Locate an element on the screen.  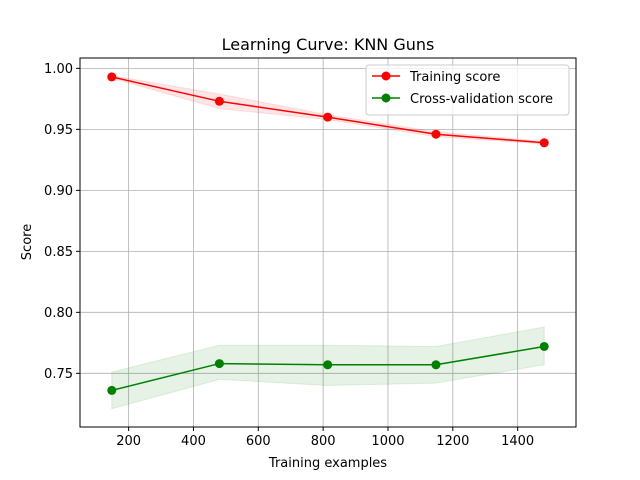
x-tick-label: 800 is located at coordinates (323, 441).